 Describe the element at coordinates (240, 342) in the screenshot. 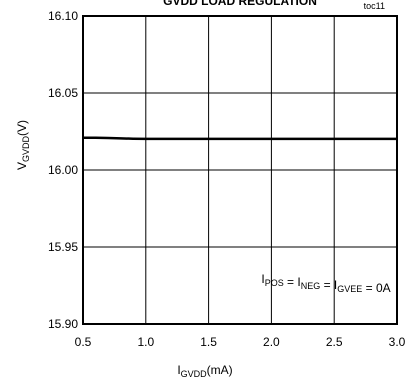

I see `x-tick-labels: 0.5 1.0 1.5 2.0 2.5 3.0` at that location.